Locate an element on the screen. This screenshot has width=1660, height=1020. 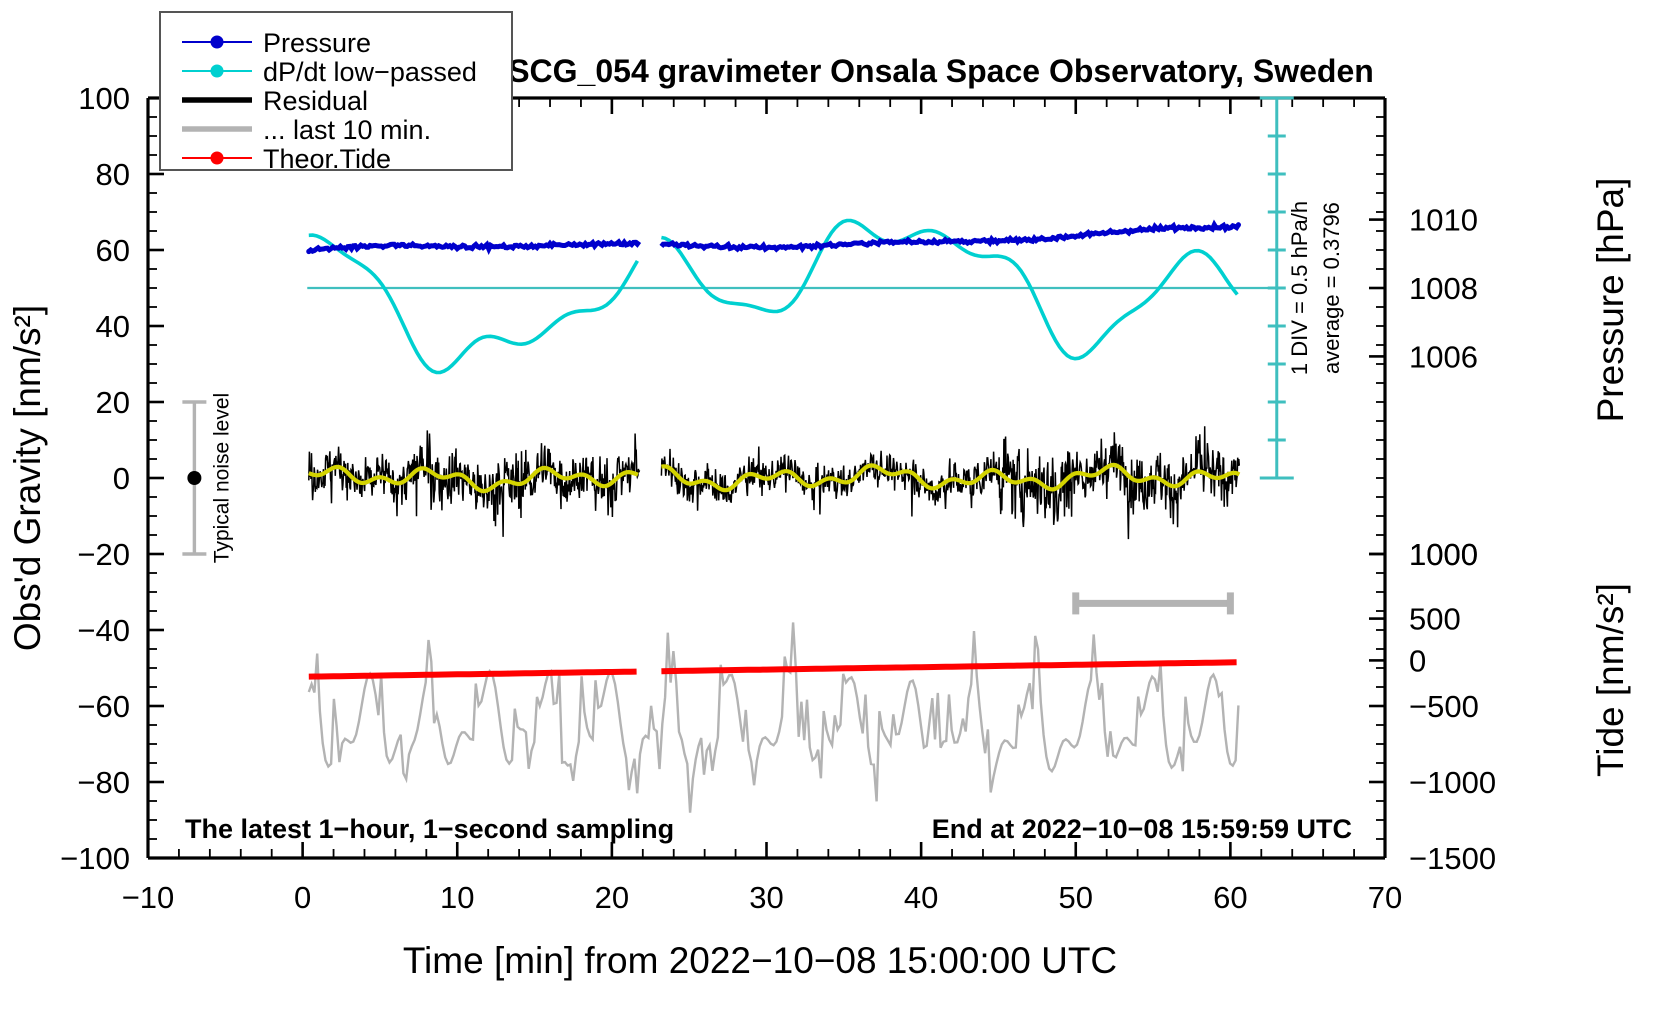
noise-center-dot is located at coordinates (194, 478).